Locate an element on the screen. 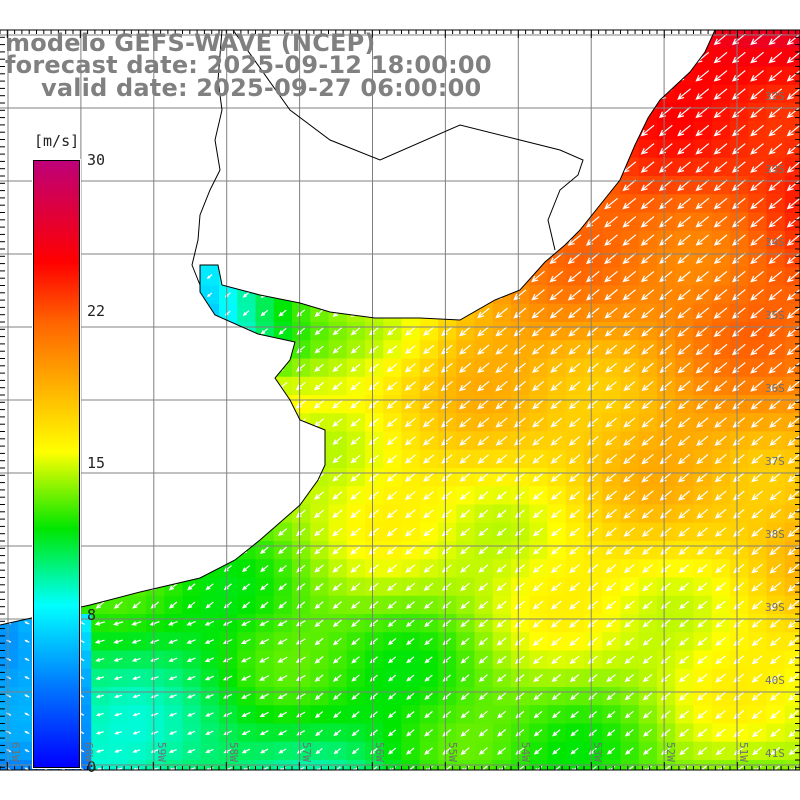 The width and height of the screenshot is (800, 800). lat-label: 34S is located at coordinates (775, 242).